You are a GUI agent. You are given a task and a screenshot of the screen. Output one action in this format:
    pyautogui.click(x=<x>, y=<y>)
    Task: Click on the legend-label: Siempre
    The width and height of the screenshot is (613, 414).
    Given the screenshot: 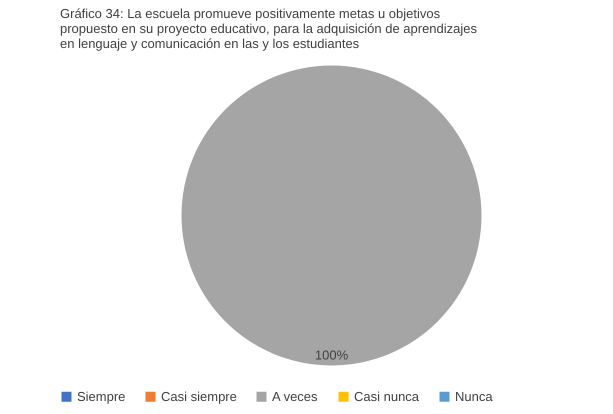 What is the action you would take?
    pyautogui.click(x=101, y=396)
    